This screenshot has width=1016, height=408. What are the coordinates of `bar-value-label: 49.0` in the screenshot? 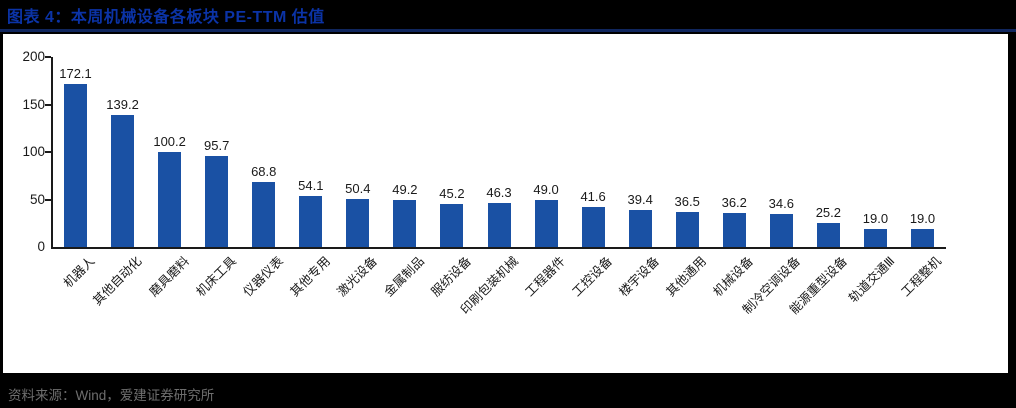 It's located at (546, 190).